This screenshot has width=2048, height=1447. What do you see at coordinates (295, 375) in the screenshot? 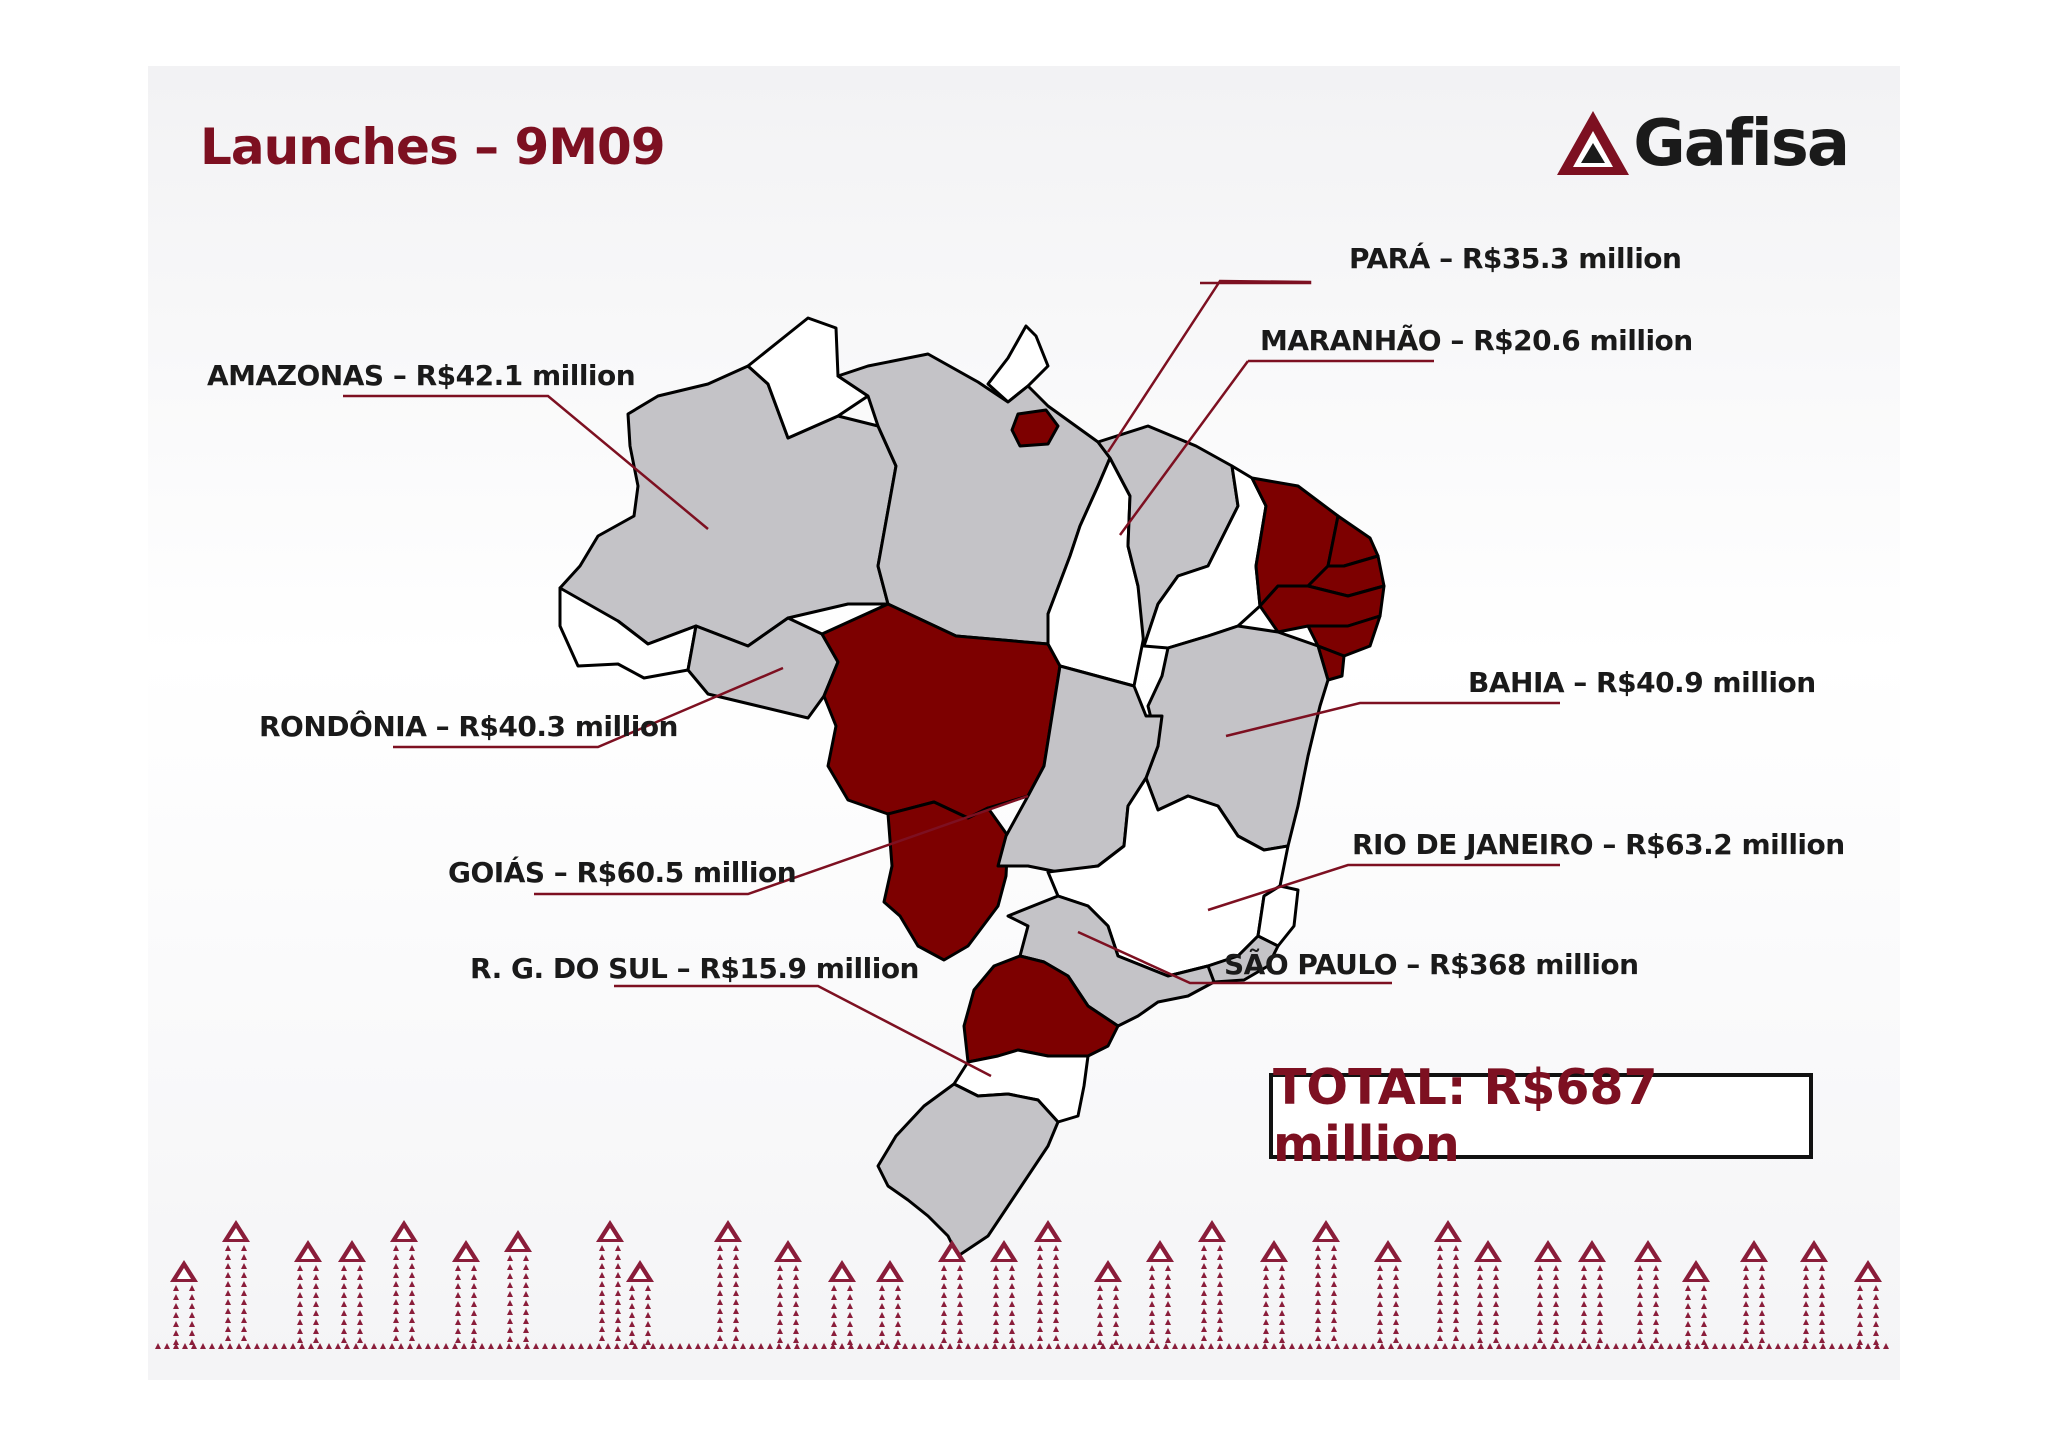
I see `label-amazonas-state: AMAZONAS` at bounding box center [295, 375].